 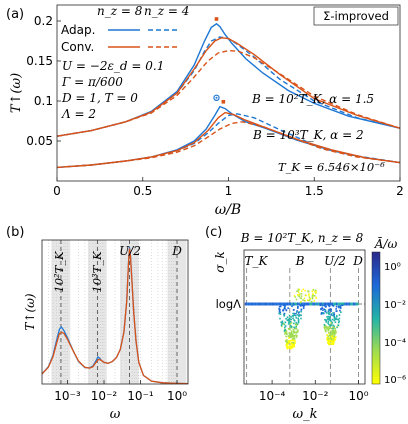 I want to click on panel-c-title: B = 10²T_K, n_z = 8, so click(x=302, y=238).